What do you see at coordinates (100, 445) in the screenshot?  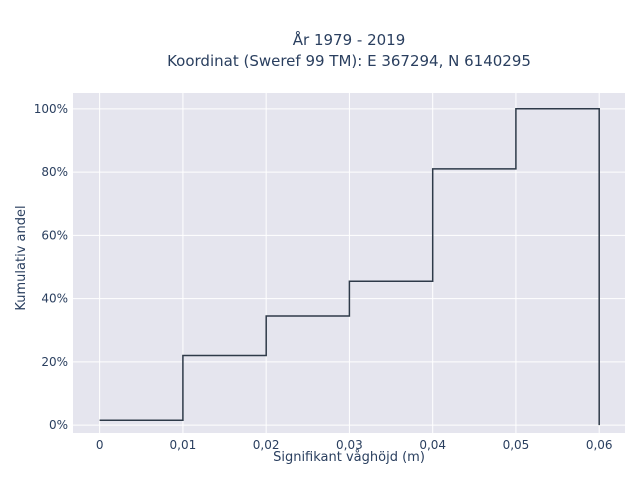 I see `x-tick-label: 0` at bounding box center [100, 445].